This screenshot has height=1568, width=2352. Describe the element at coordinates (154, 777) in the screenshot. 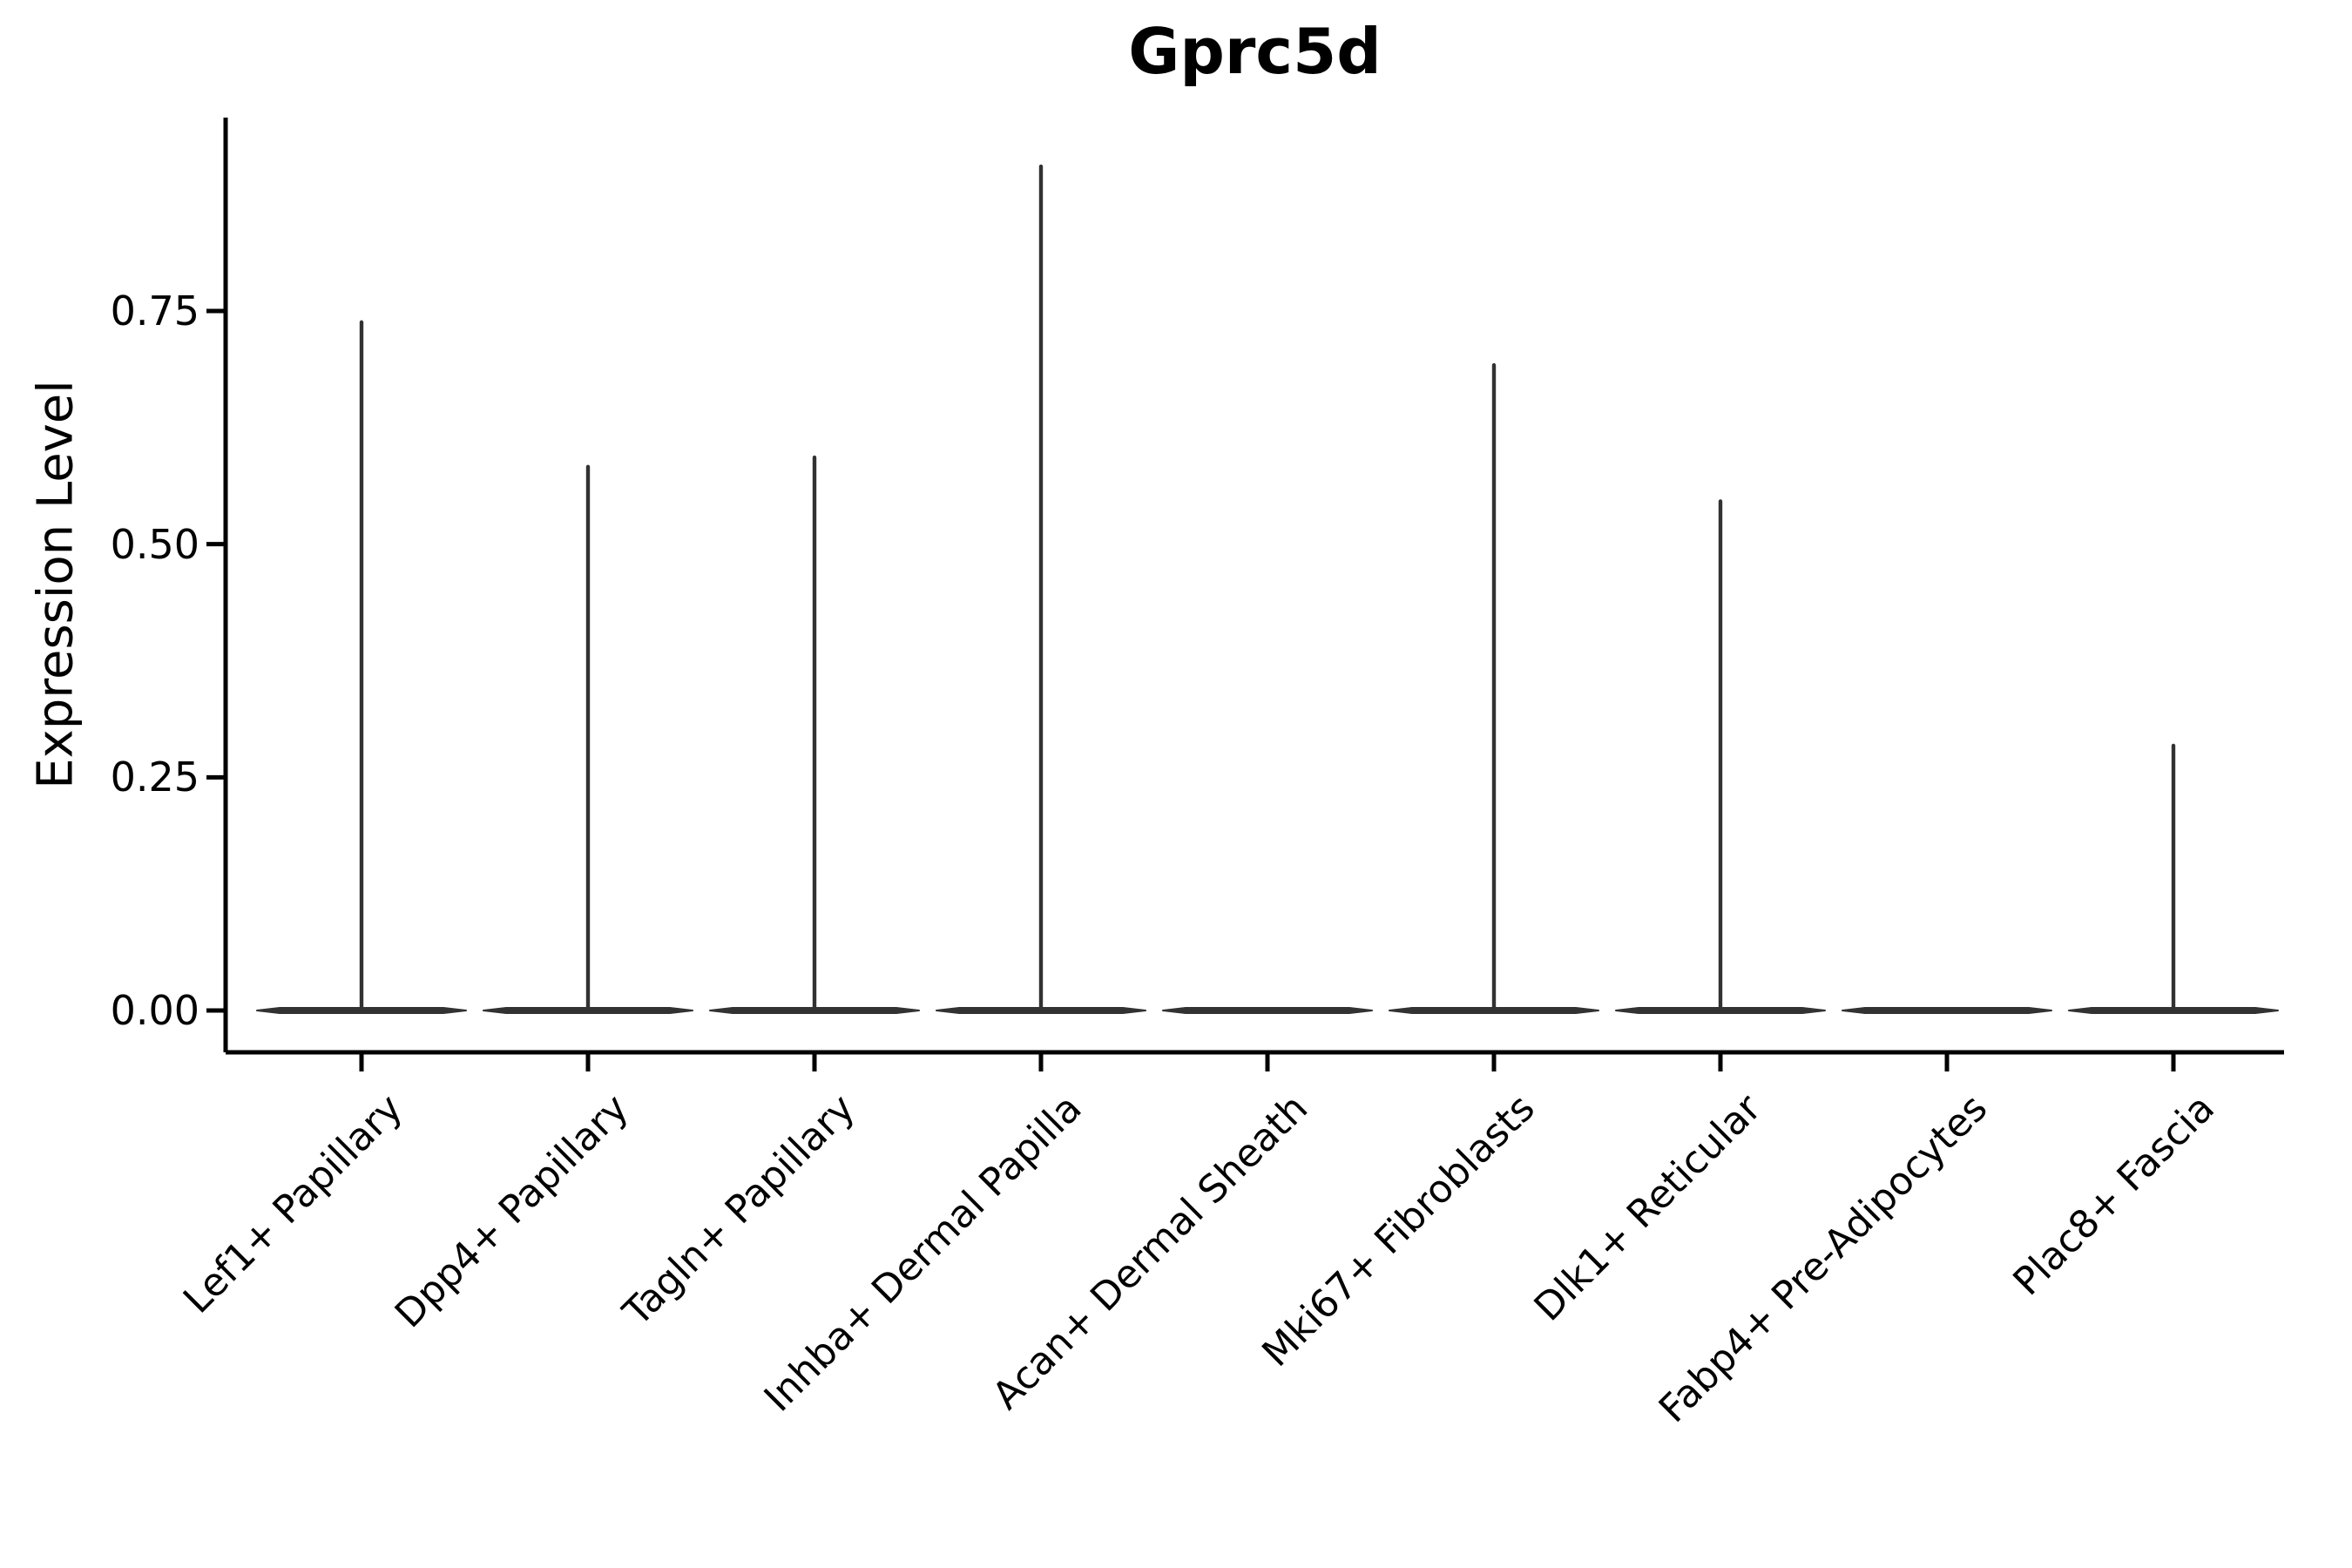

I see `y-tick-label: 0.25` at that location.